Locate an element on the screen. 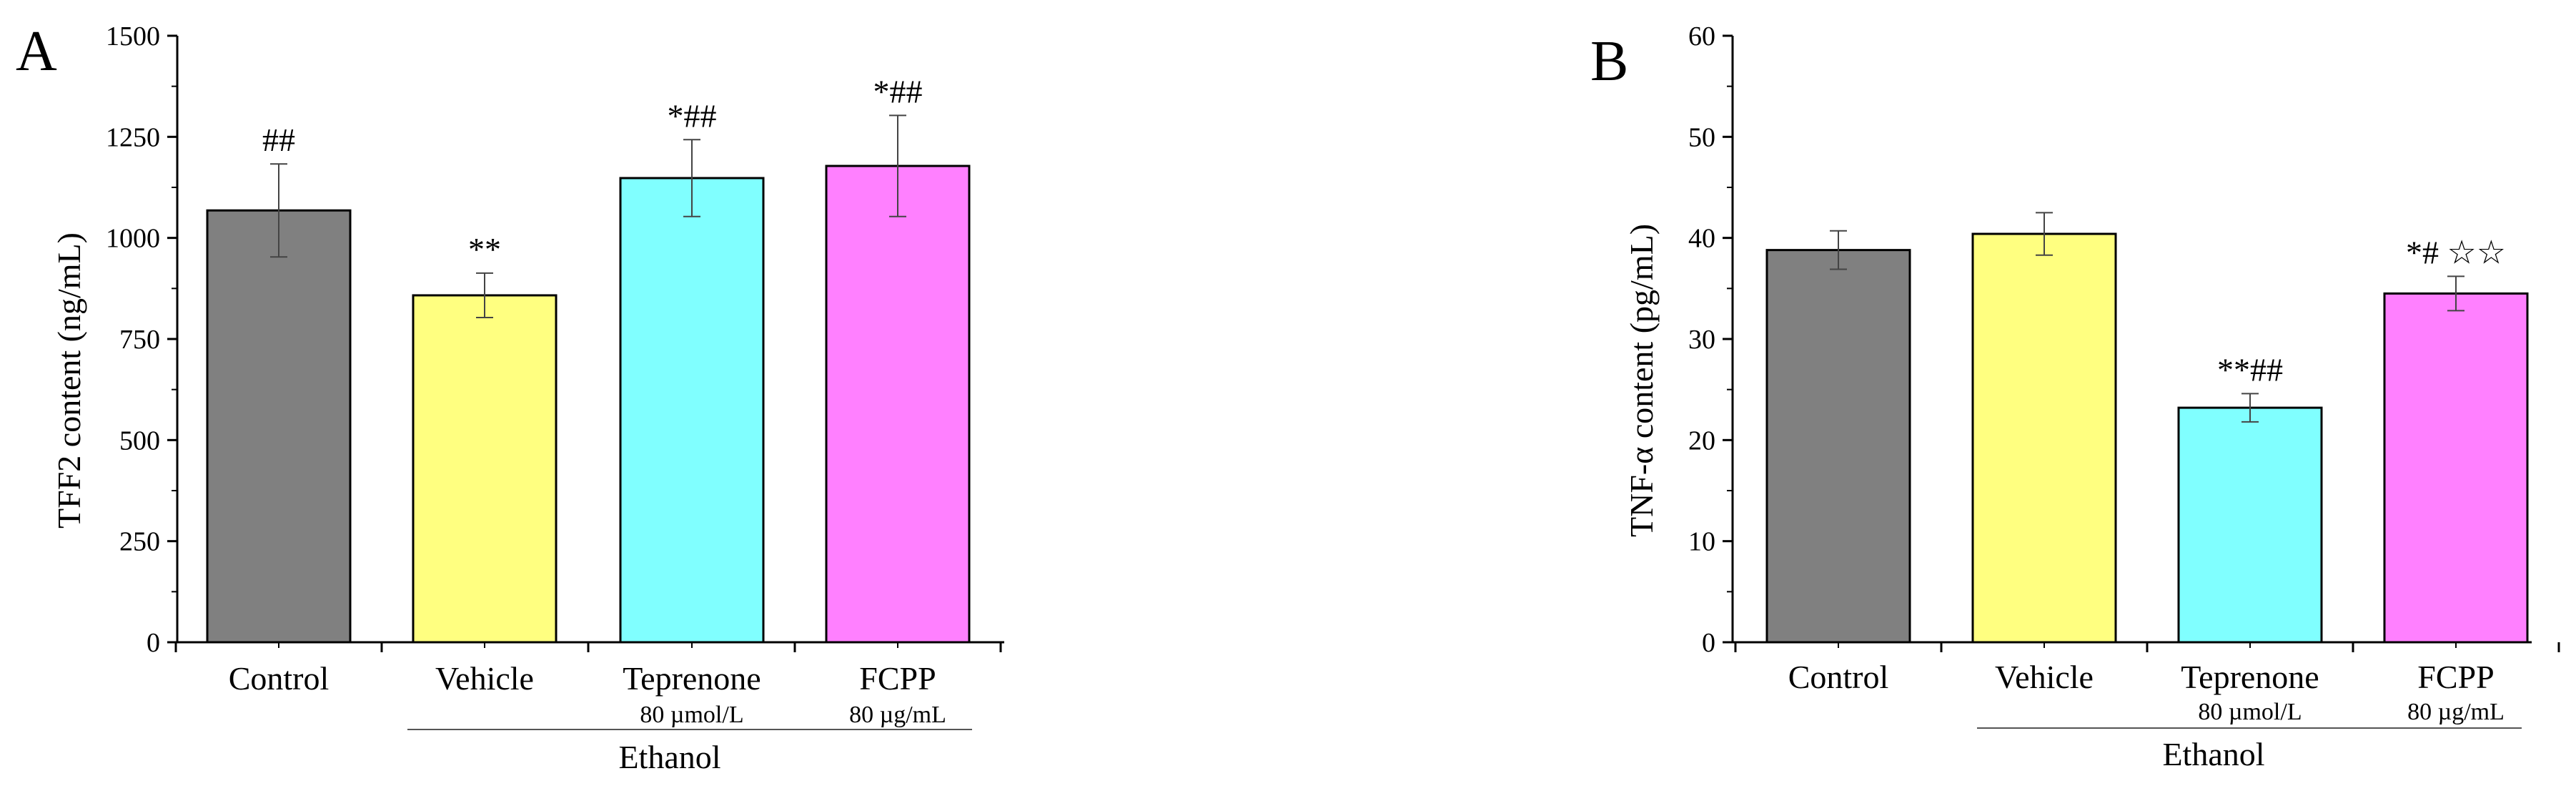 The height and width of the screenshot is (791, 2576). y-tick-label: 10 is located at coordinates (1702, 542).